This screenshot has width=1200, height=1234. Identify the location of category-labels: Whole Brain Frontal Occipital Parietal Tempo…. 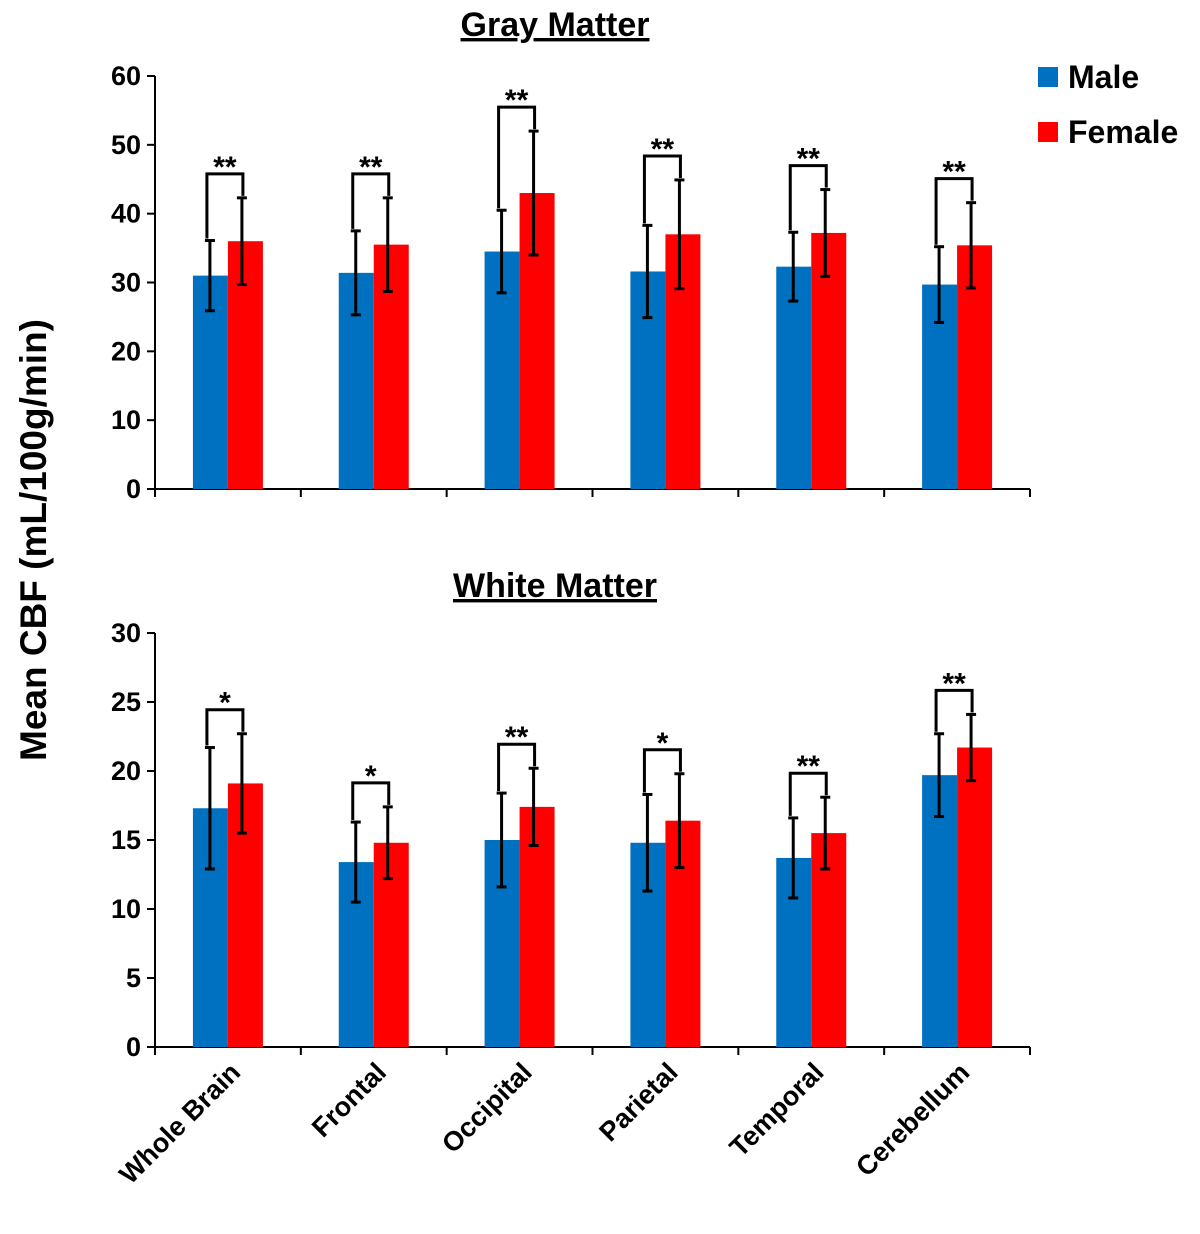
(545, 1123).